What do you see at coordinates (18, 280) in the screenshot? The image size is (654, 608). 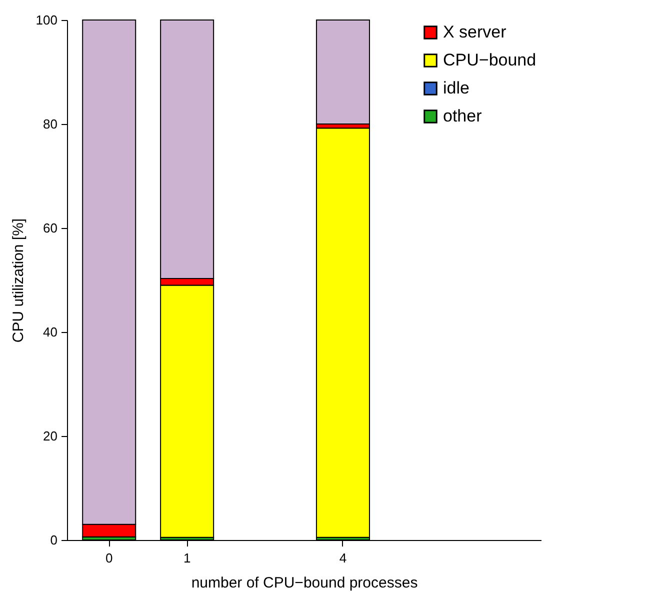 I see `y-axis-title: CPU utilization [%]` at bounding box center [18, 280].